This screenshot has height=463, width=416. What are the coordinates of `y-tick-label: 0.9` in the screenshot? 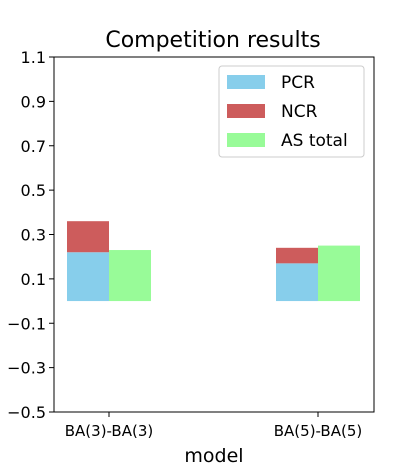 It's located at (33, 101).